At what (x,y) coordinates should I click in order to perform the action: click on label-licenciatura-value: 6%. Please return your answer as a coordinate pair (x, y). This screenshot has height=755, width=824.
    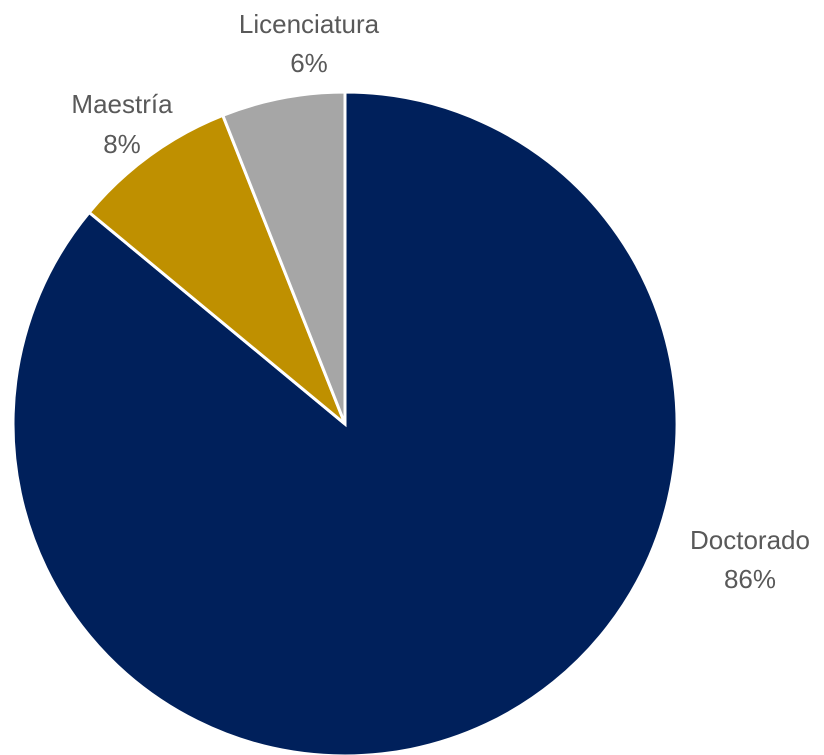
    Looking at the image, I should click on (309, 63).